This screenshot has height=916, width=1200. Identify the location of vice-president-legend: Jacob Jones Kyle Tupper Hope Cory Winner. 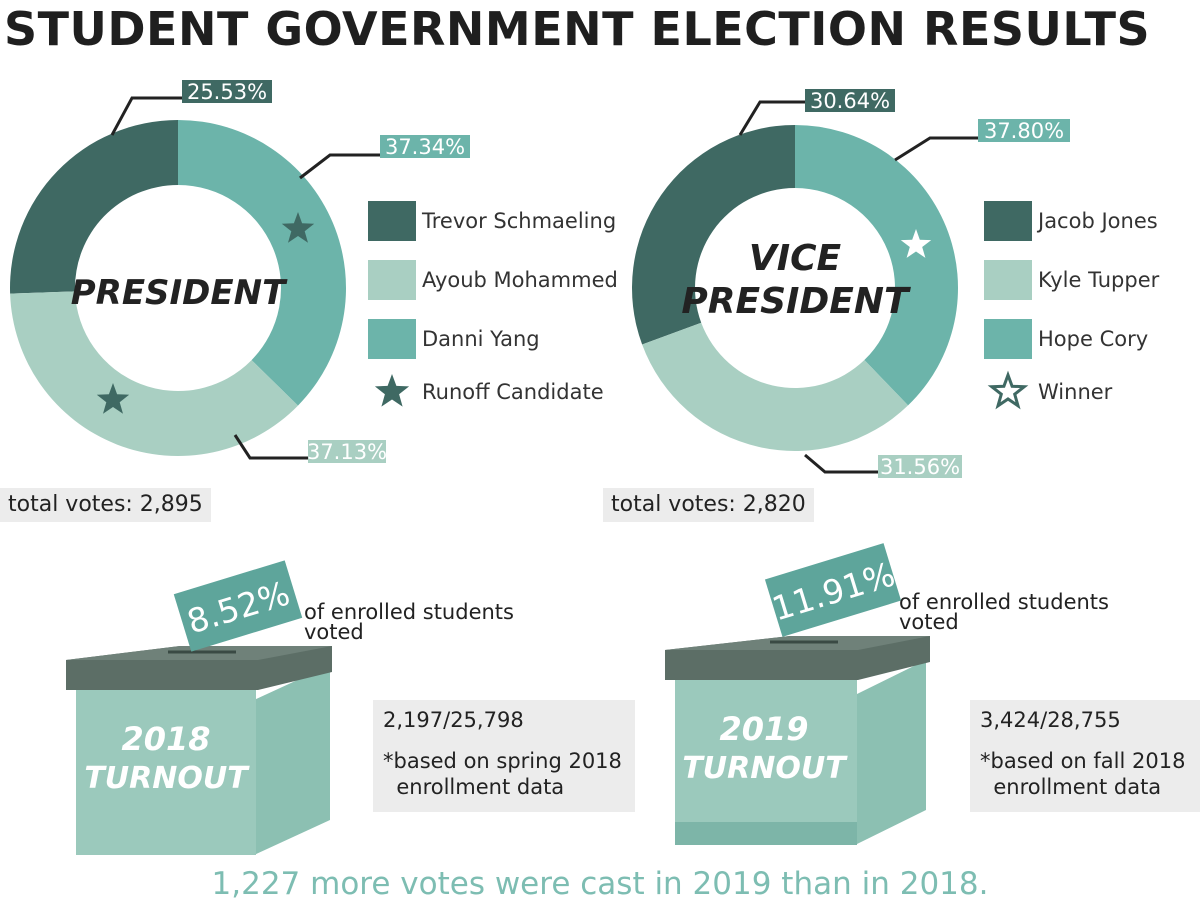
(1072, 305).